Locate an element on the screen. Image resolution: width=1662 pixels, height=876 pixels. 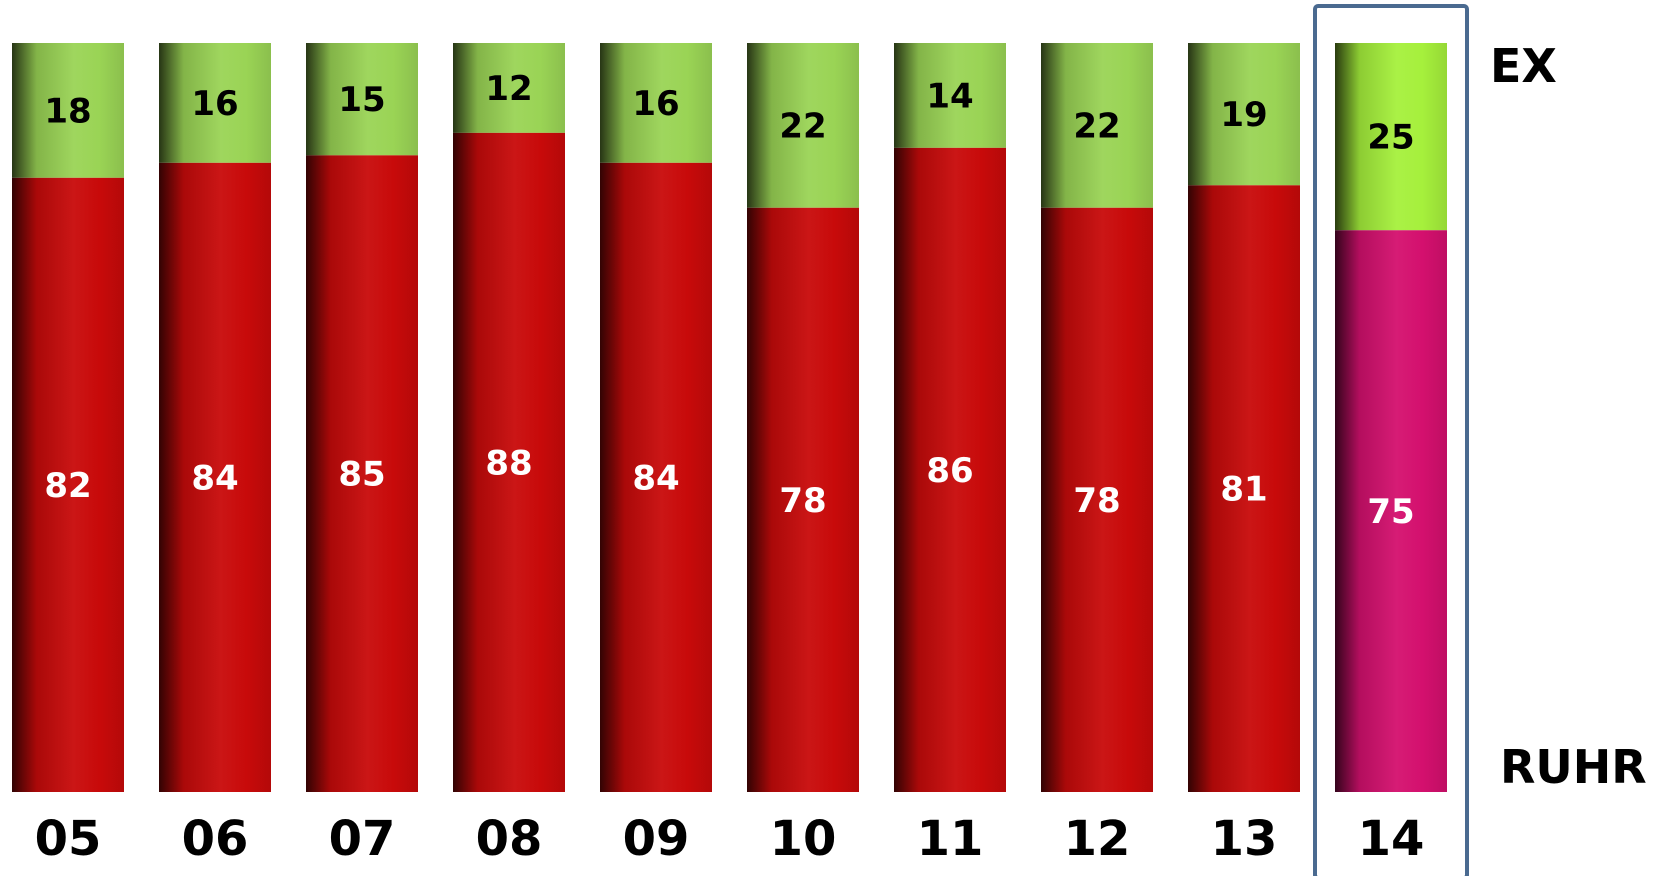
data-label-ex-12: 22 is located at coordinates (1096, 126).